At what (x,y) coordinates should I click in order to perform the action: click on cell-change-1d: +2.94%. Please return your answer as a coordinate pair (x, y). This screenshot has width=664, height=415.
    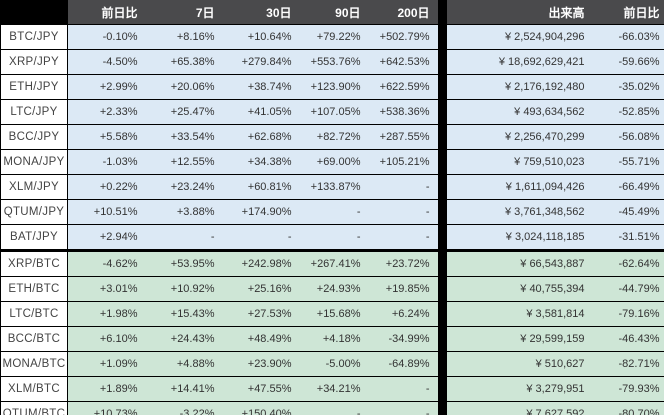
    Looking at the image, I should click on (106, 237).